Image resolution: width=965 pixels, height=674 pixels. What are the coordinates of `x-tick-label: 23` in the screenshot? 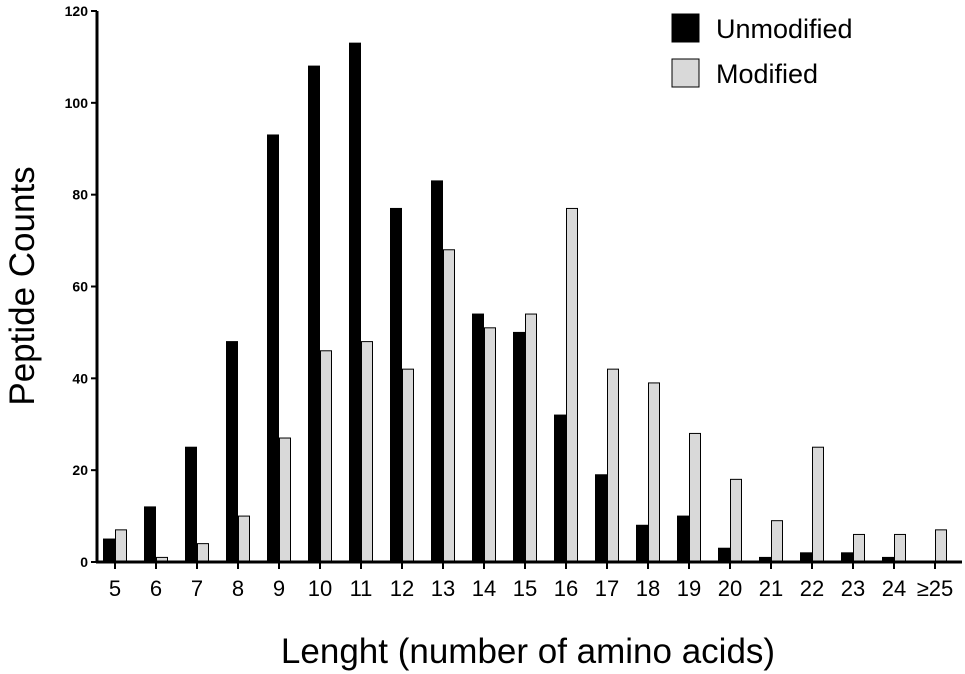 It's located at (853, 588).